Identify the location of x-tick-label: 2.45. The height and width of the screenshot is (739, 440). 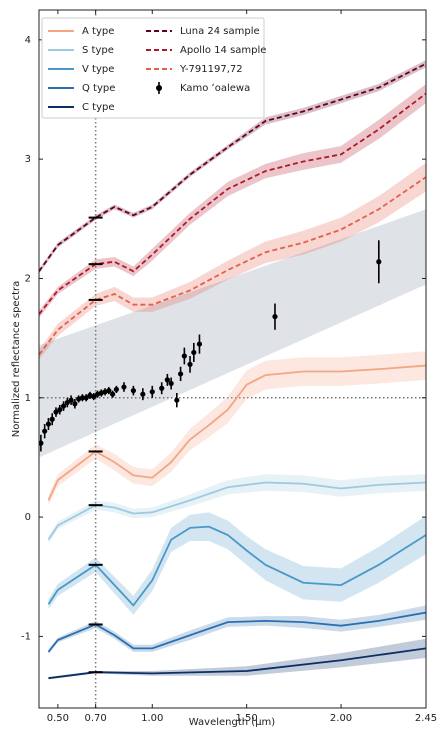
(426, 718).